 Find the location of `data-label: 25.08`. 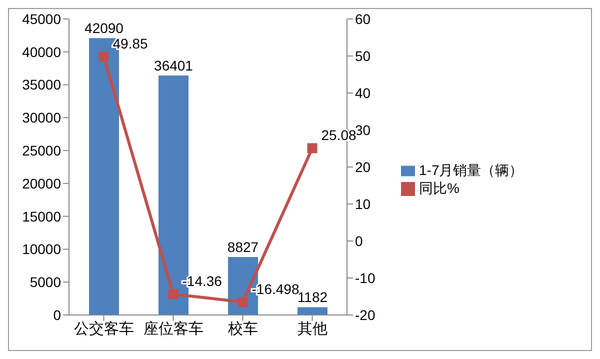

data-label: 25.08 is located at coordinates (338, 135).